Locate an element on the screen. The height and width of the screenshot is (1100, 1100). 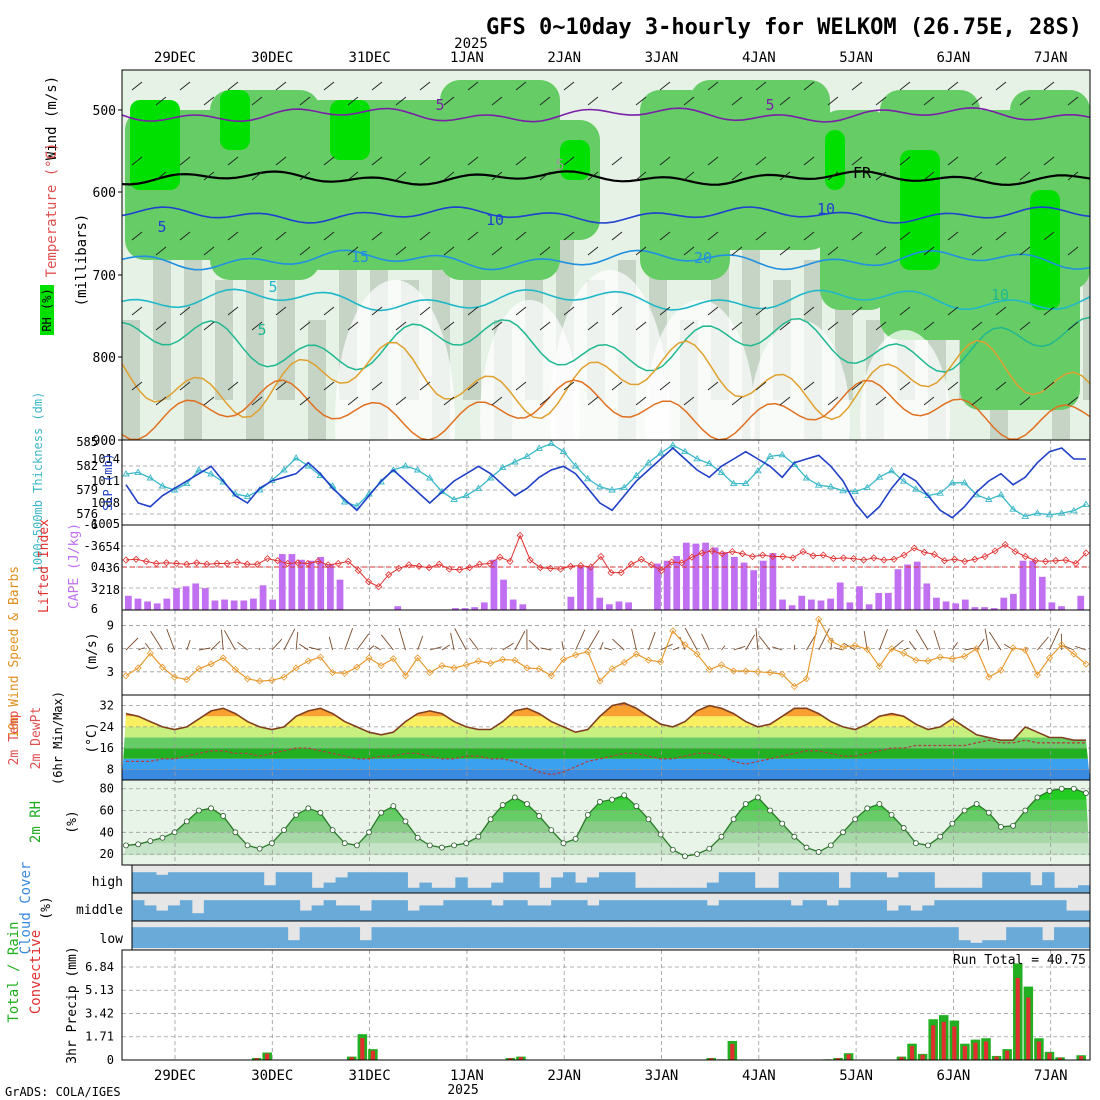
temp-tick-label: 32 is located at coordinates (107, 706).